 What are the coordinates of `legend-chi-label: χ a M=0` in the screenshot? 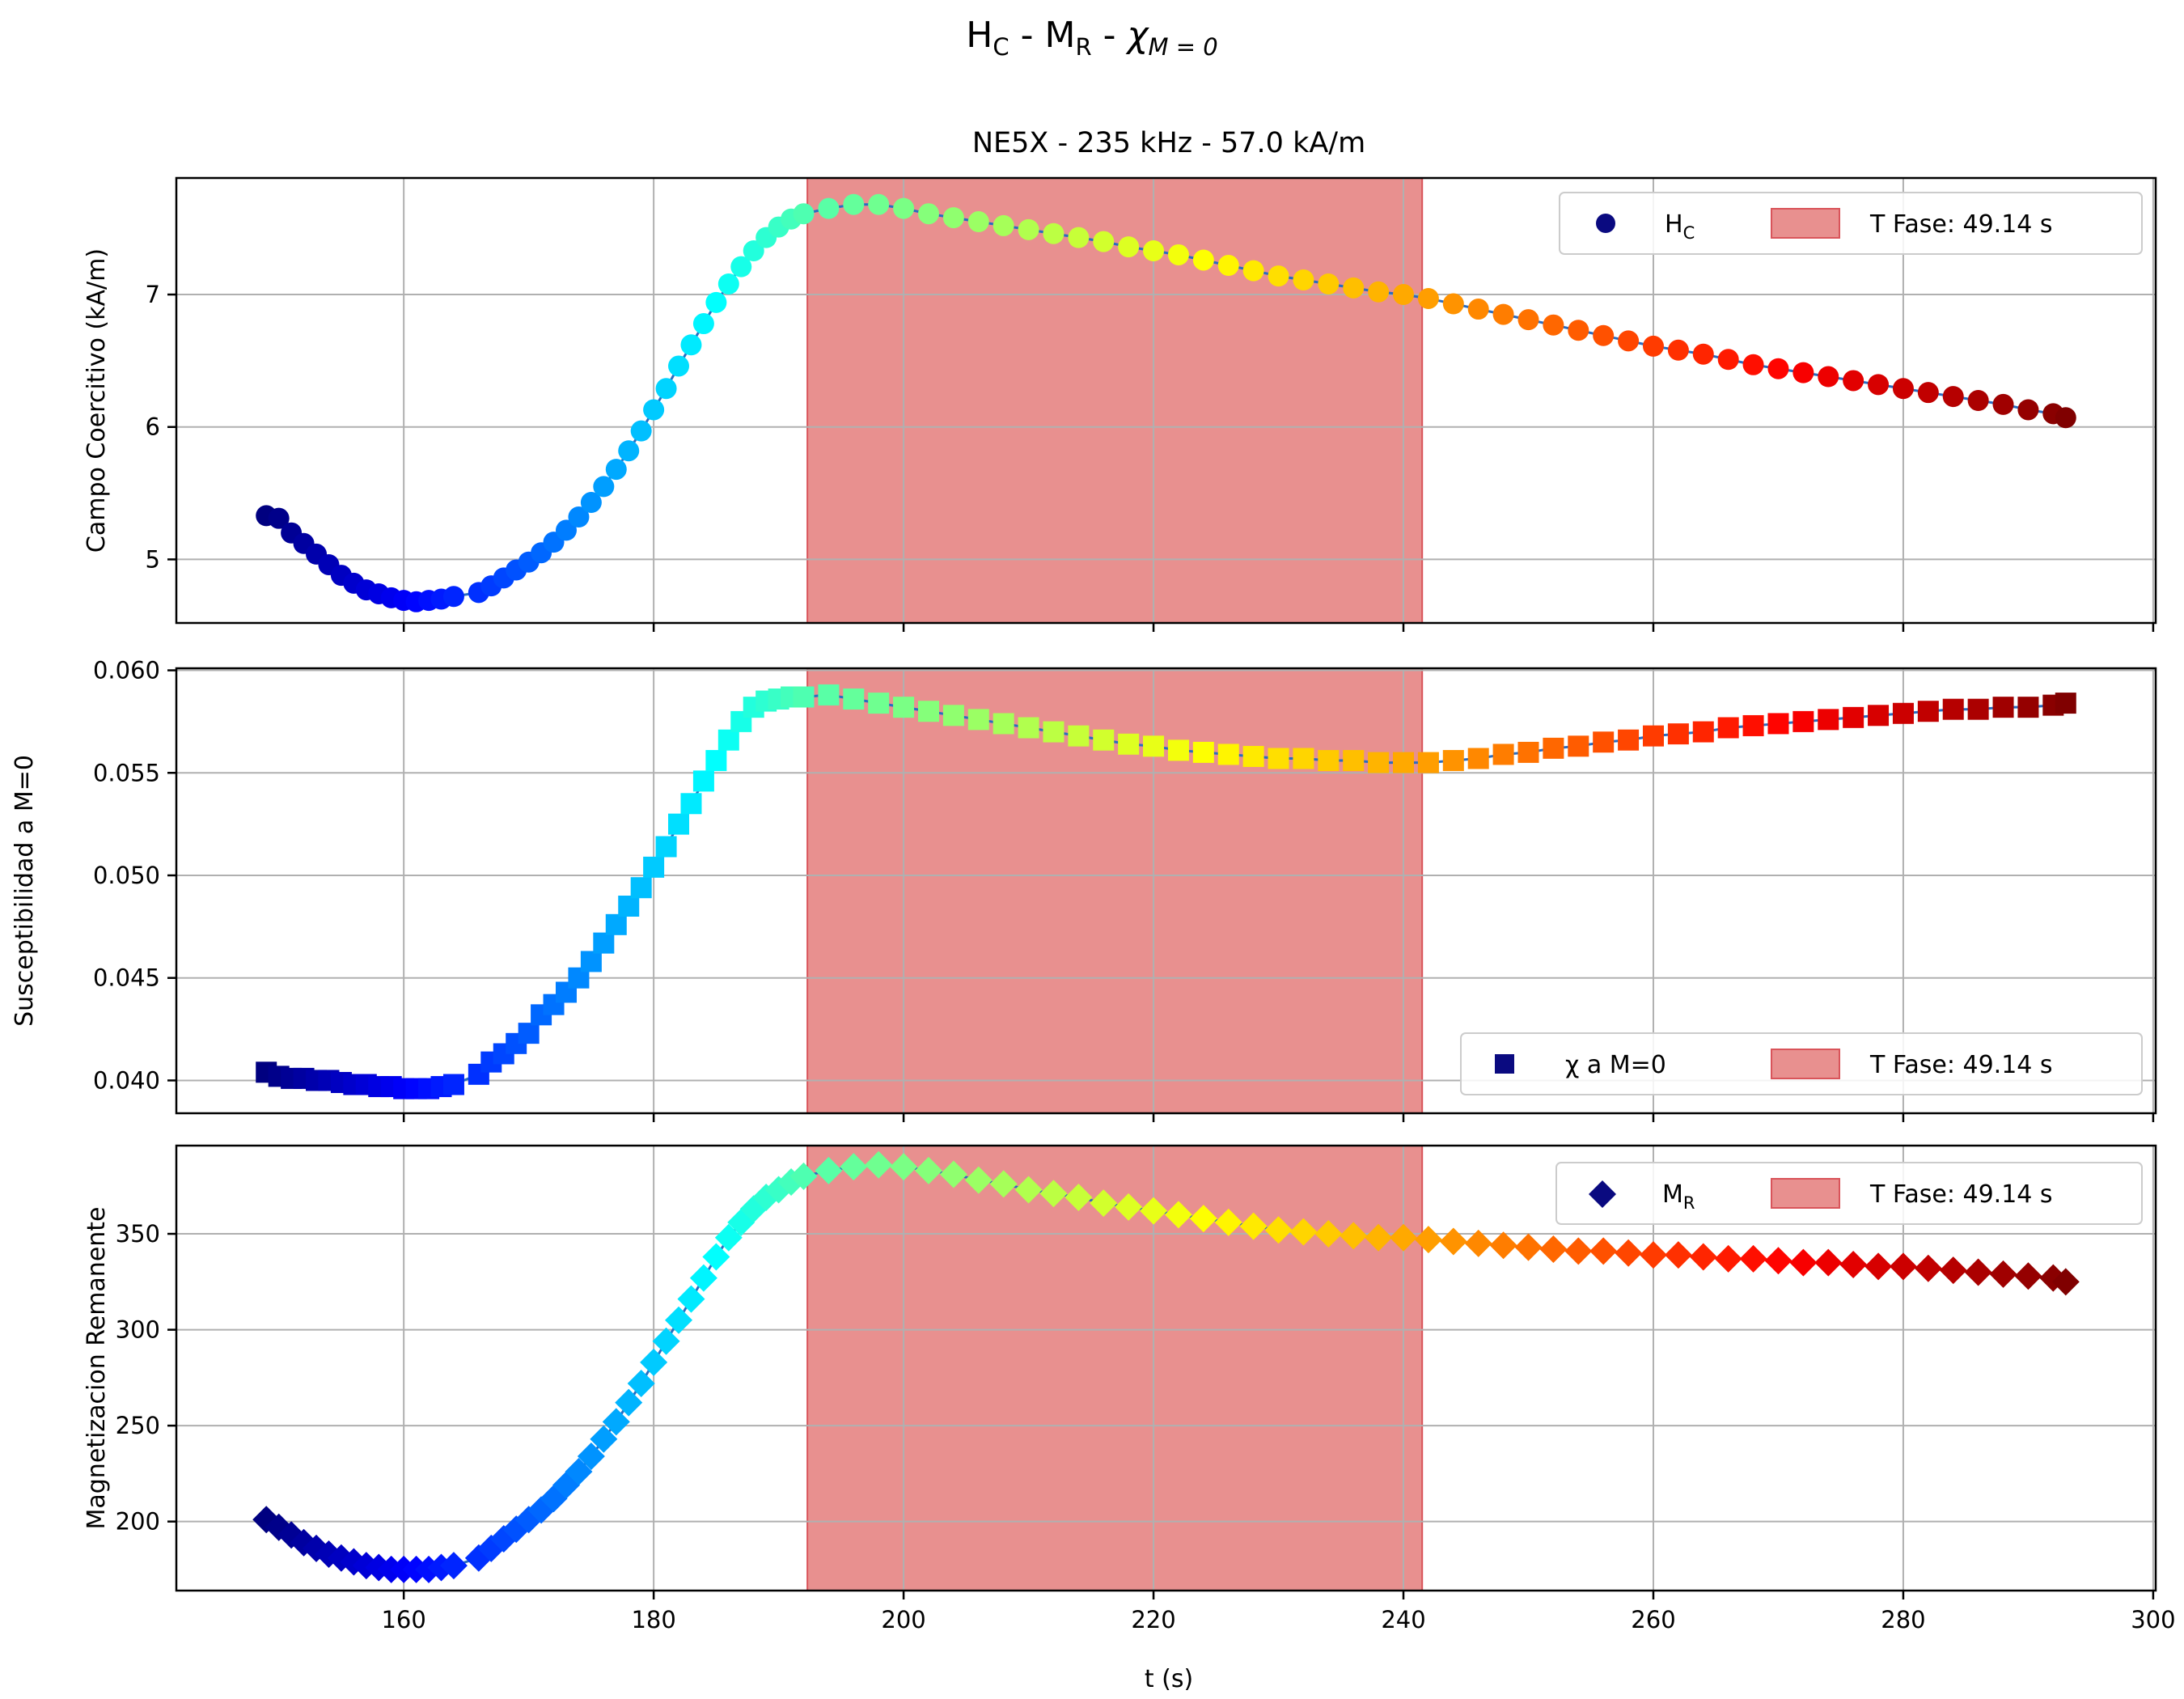 It's located at (1615, 1065).